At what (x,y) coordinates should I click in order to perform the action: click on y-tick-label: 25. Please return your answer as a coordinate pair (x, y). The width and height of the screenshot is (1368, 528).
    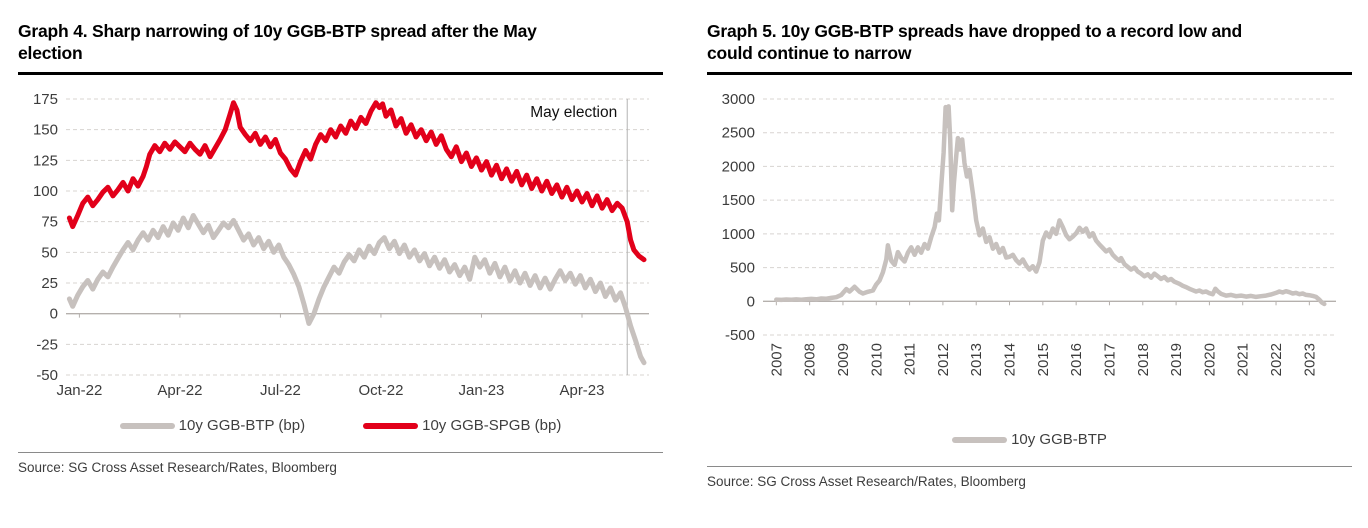
    Looking at the image, I should click on (49, 283).